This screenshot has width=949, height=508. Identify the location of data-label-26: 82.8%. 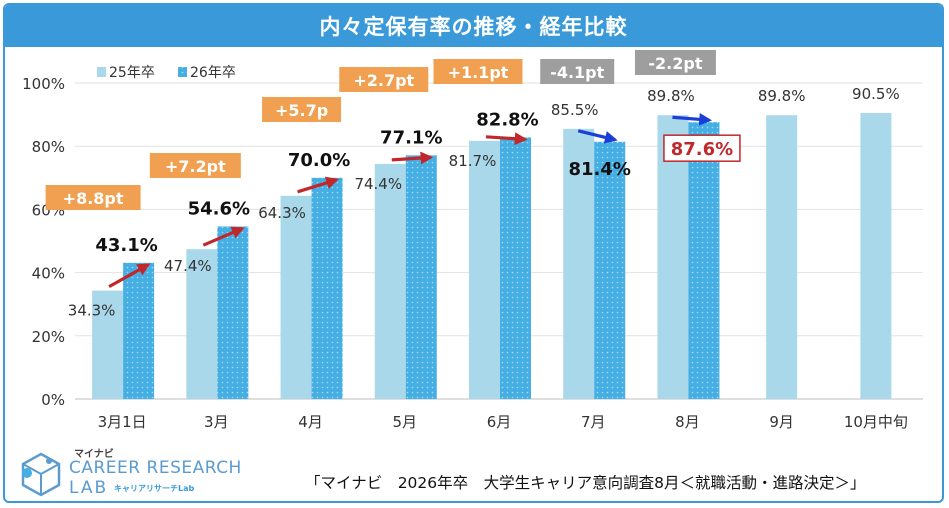
(507, 119).